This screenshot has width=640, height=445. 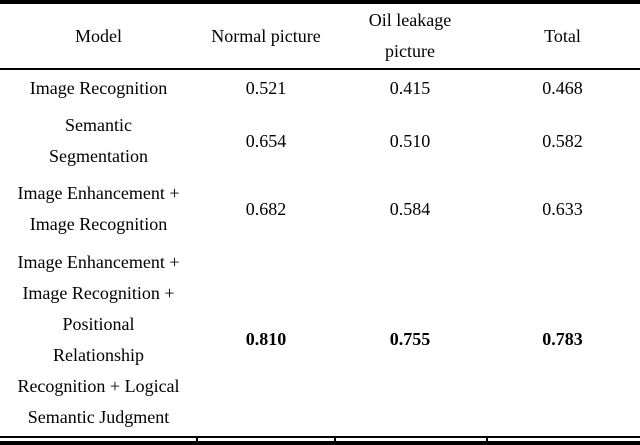 I want to click on col-header-model: Model, so click(x=98, y=37).